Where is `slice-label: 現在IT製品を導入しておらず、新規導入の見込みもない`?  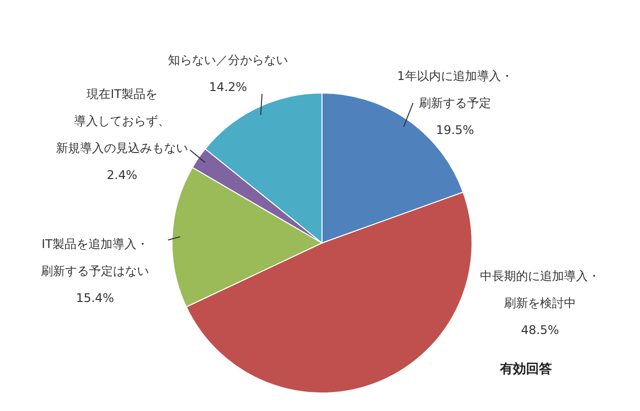 slice-label: 現在IT製品を導入しておらず、新規導入の見込みもない is located at coordinates (122, 121).